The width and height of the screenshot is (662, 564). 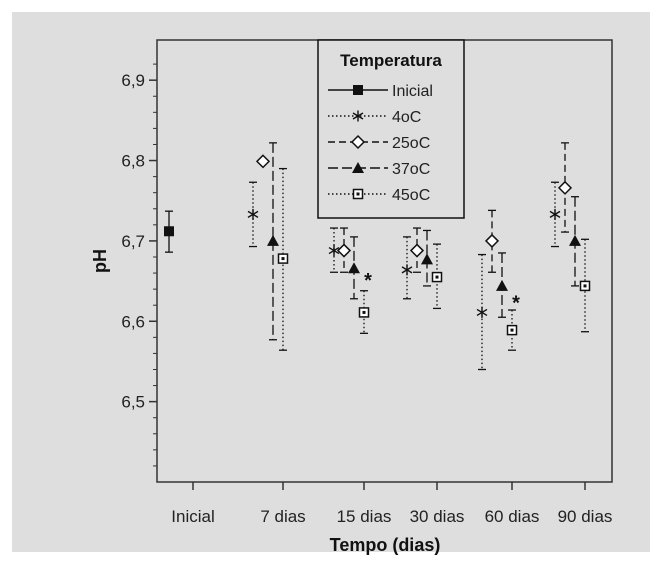 I want to click on legend-label: Inicial, so click(x=412, y=91).